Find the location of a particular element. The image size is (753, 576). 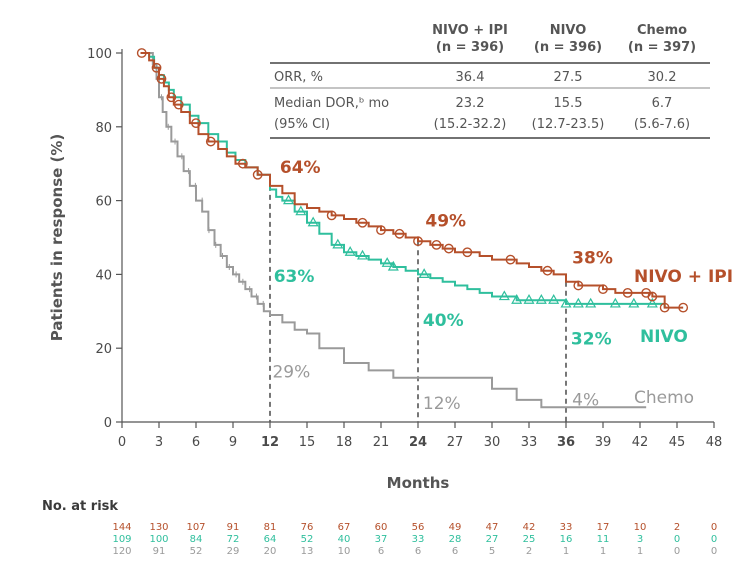

at-risk-value: 72 is located at coordinates (233, 539).